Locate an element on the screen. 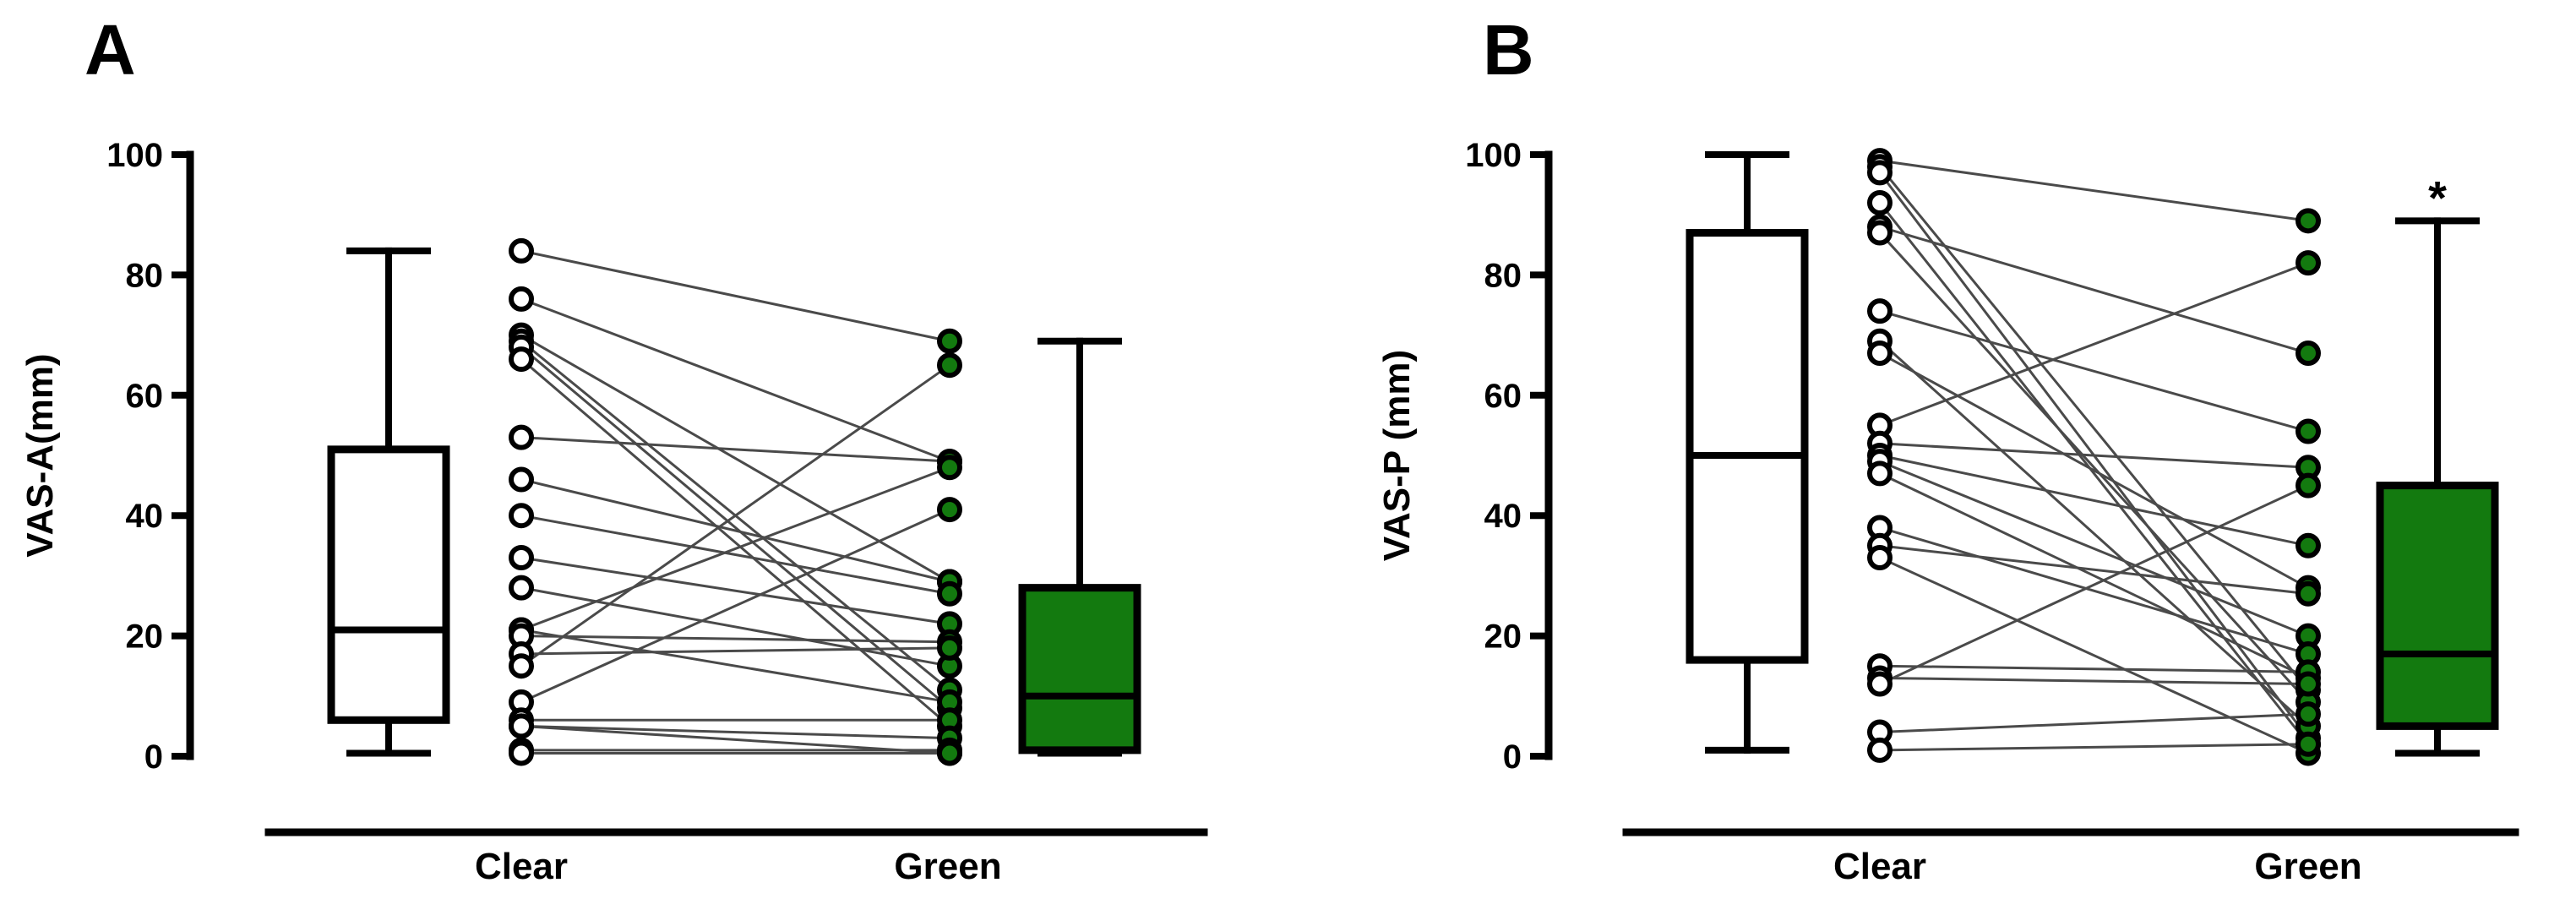 The height and width of the screenshot is (899, 2576). y-axis-title: VAS-P (mm) is located at coordinates (1397, 455).